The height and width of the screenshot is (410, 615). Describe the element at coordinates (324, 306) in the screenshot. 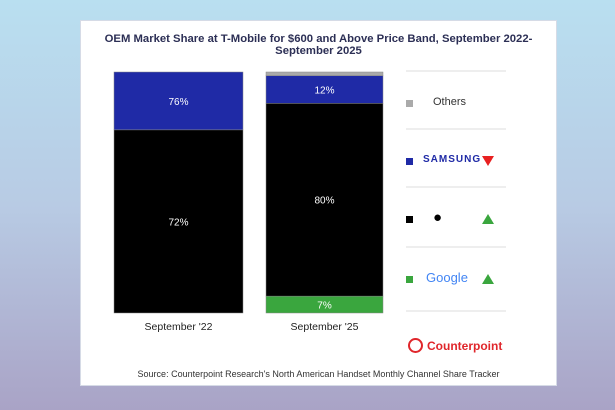

I see `data-label: 7%` at that location.